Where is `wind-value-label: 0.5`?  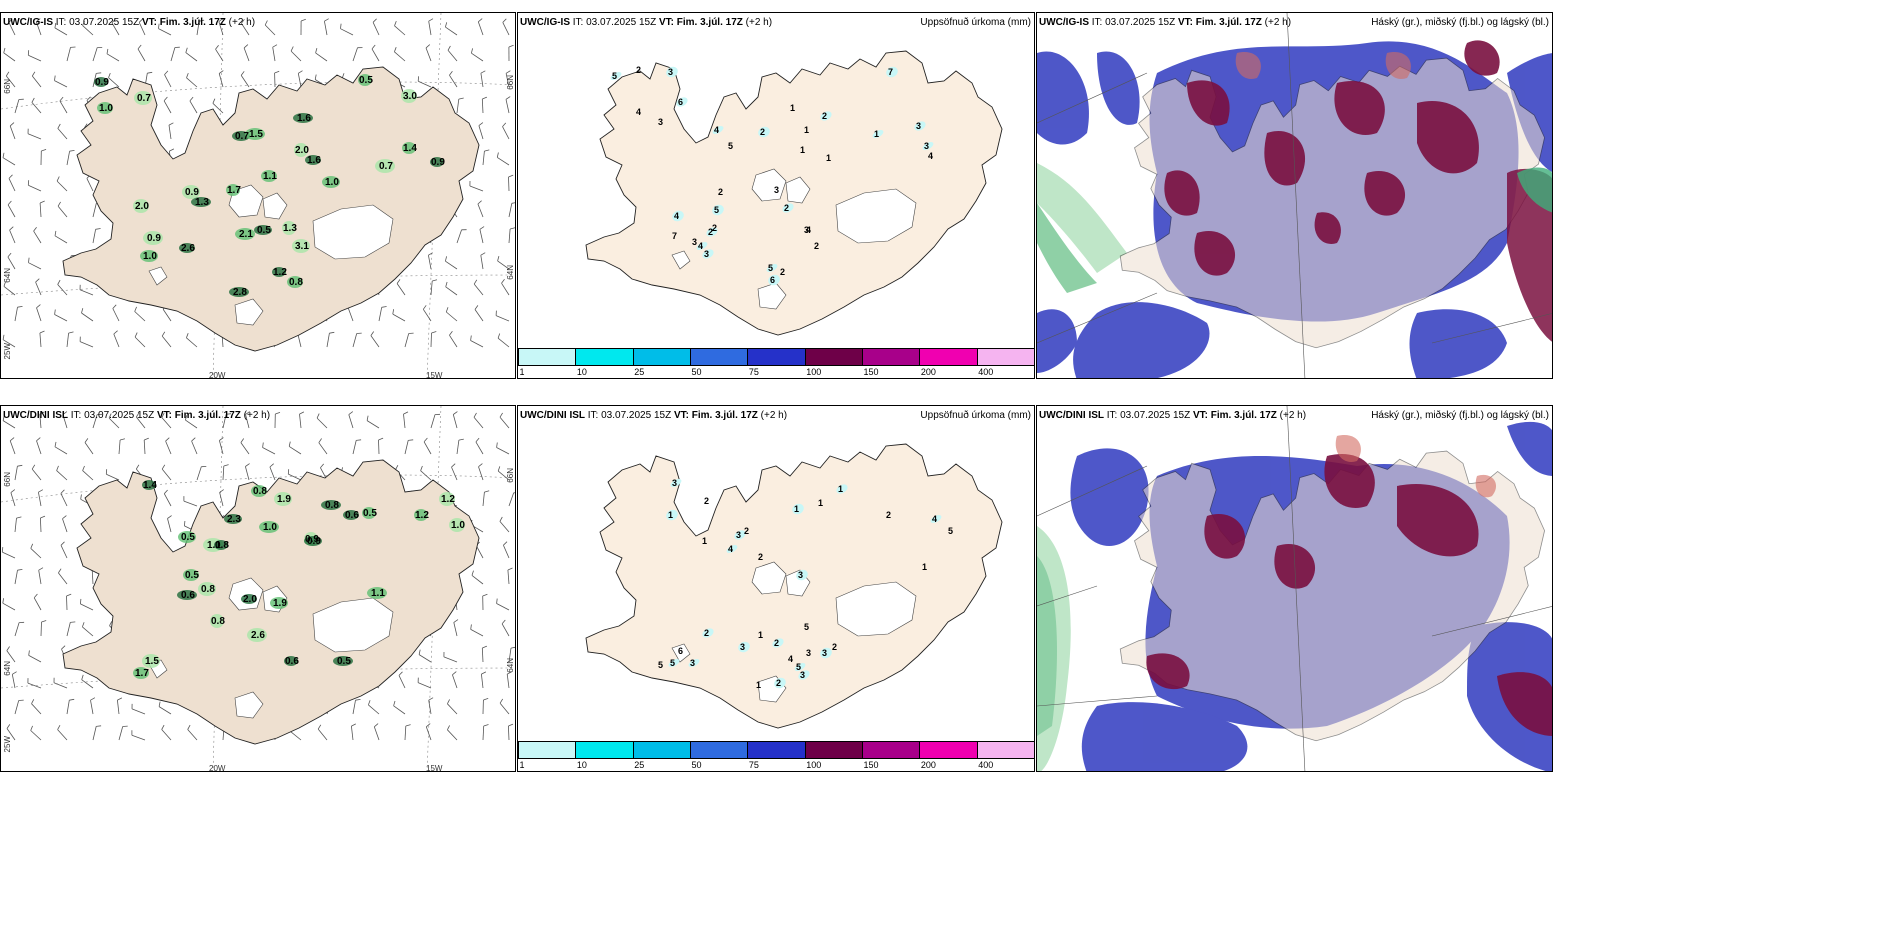 wind-value-label: 0.5 is located at coordinates (344, 661).